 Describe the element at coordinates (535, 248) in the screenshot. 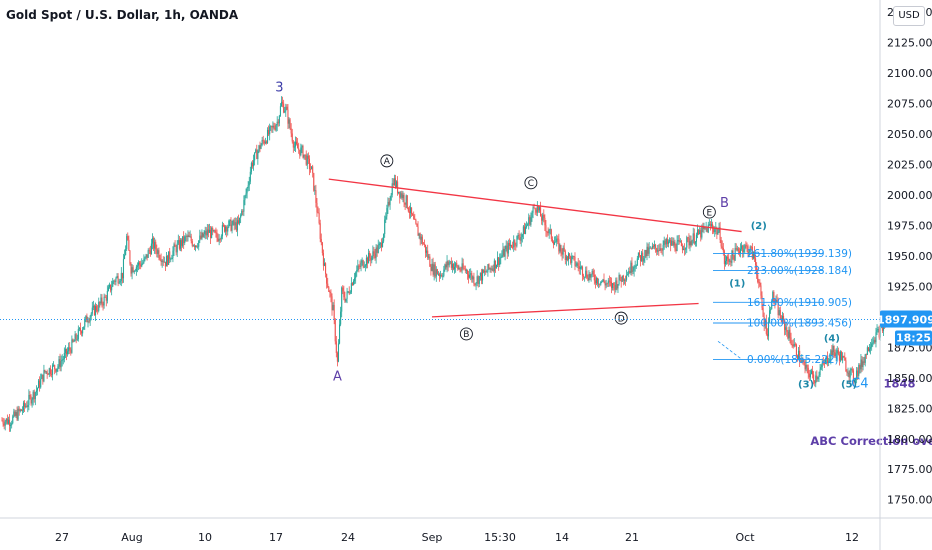

I see `triangle-trendlines` at that location.